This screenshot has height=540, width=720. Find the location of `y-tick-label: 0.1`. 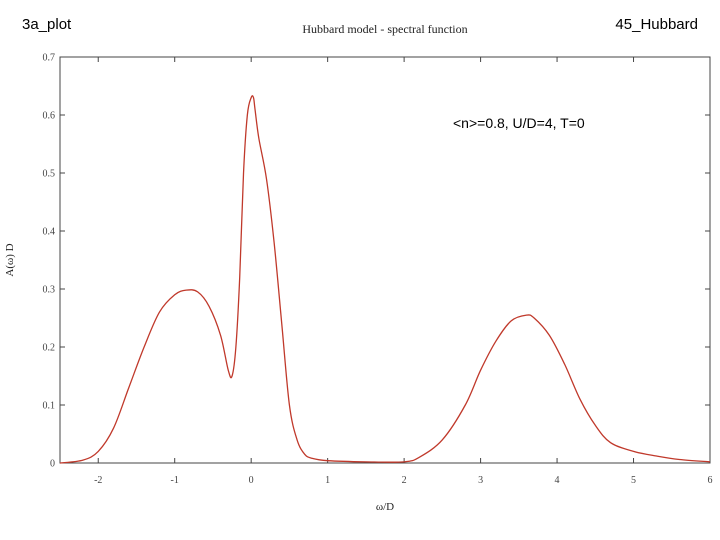

y-tick-label: 0.1 is located at coordinates (49, 406).